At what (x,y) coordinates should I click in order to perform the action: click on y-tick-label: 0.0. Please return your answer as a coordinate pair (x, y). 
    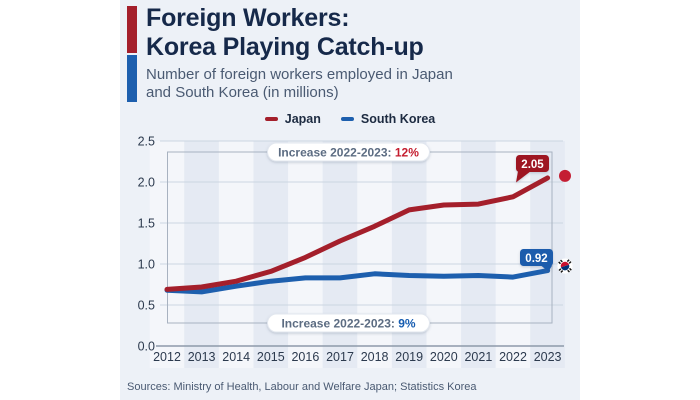
    Looking at the image, I should click on (146, 347).